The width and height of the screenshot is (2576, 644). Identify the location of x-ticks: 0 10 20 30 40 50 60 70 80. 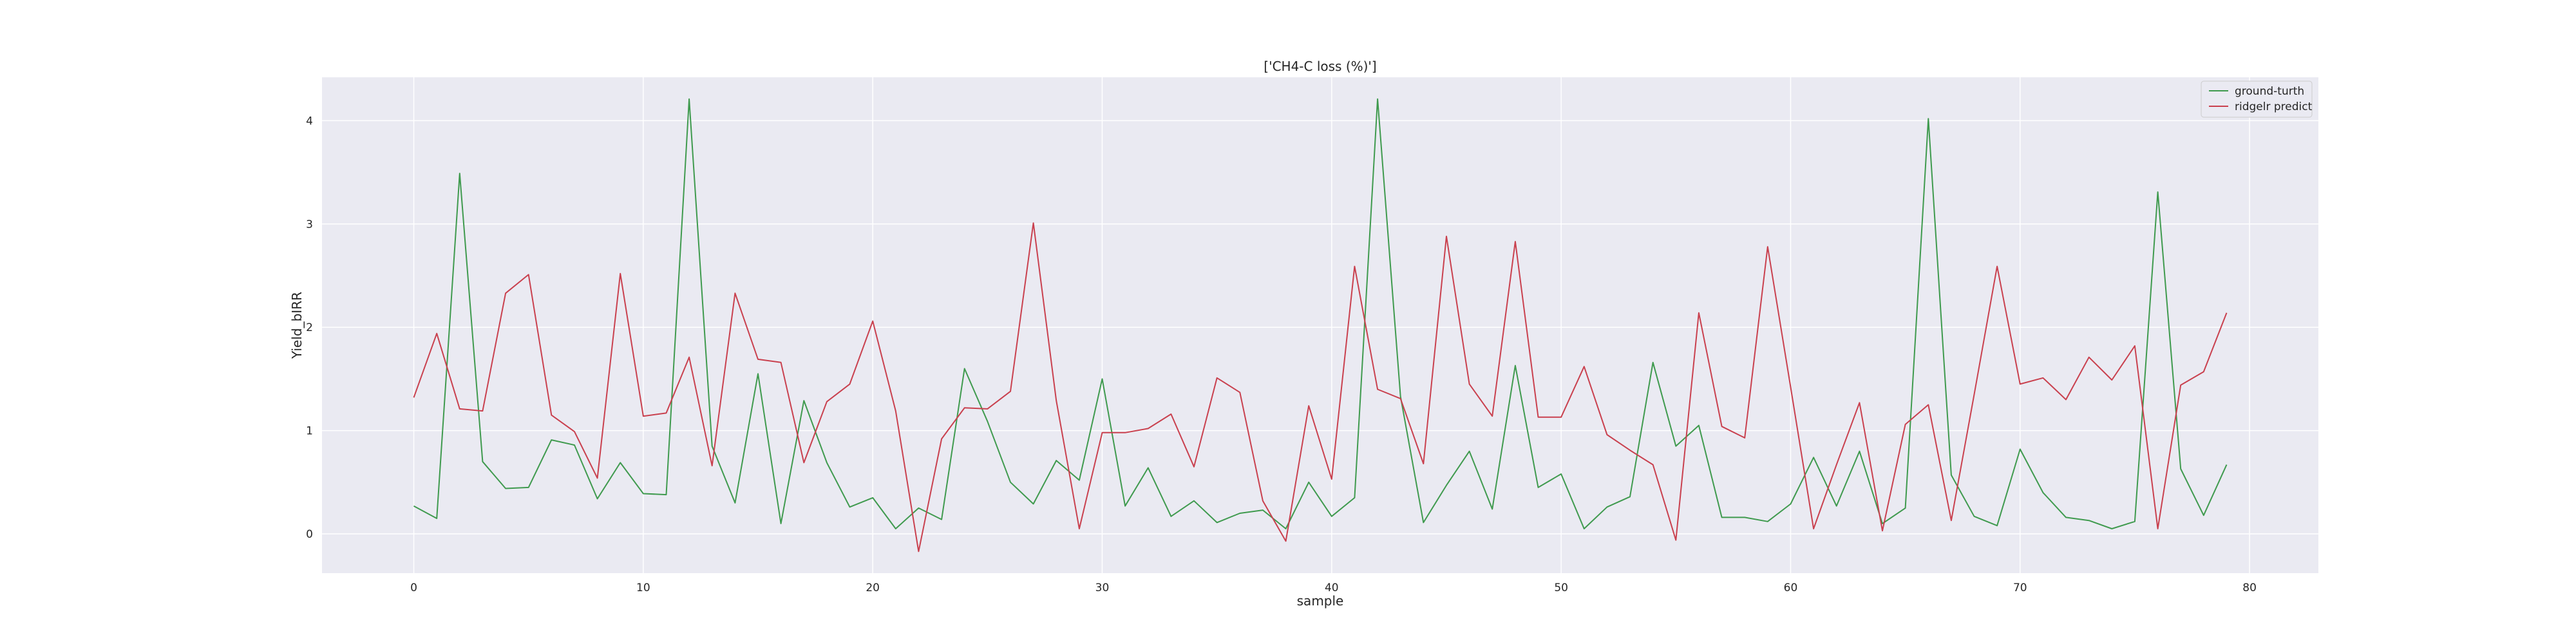
(1333, 588).